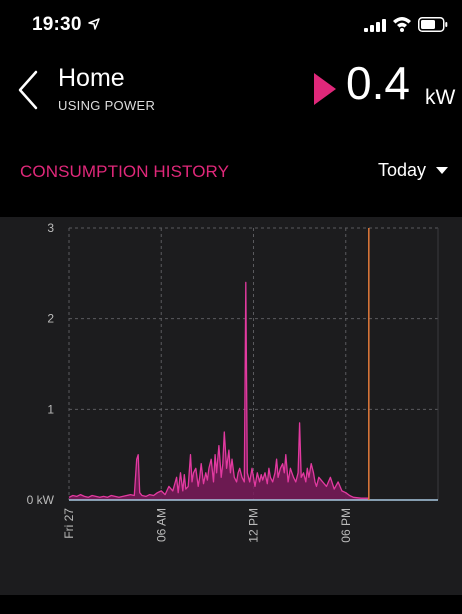  Describe the element at coordinates (346, 525) in the screenshot. I see `x-tick-label: 06 PM` at that location.